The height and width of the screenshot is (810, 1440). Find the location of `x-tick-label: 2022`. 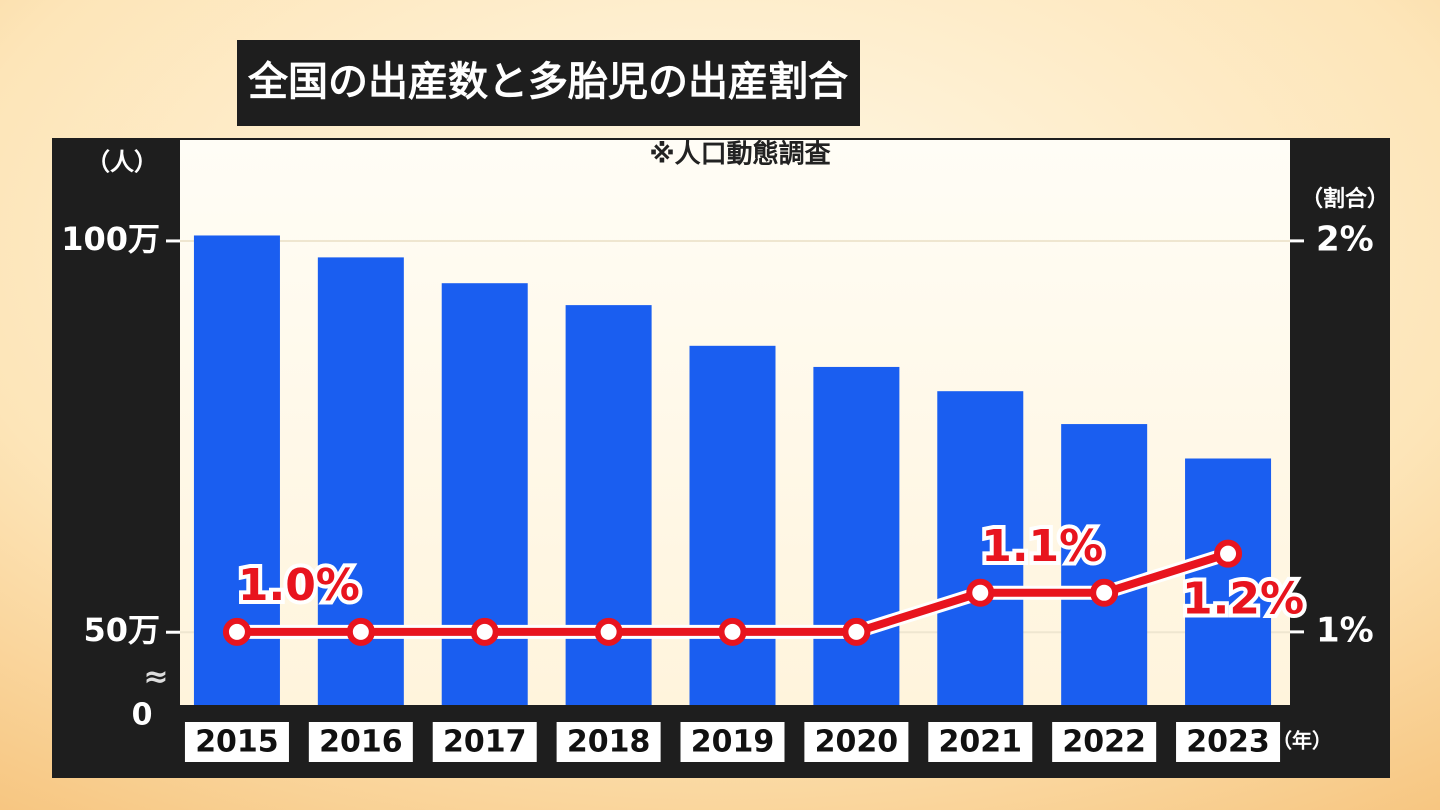

x-tick-label: 2022 is located at coordinates (1104, 742).